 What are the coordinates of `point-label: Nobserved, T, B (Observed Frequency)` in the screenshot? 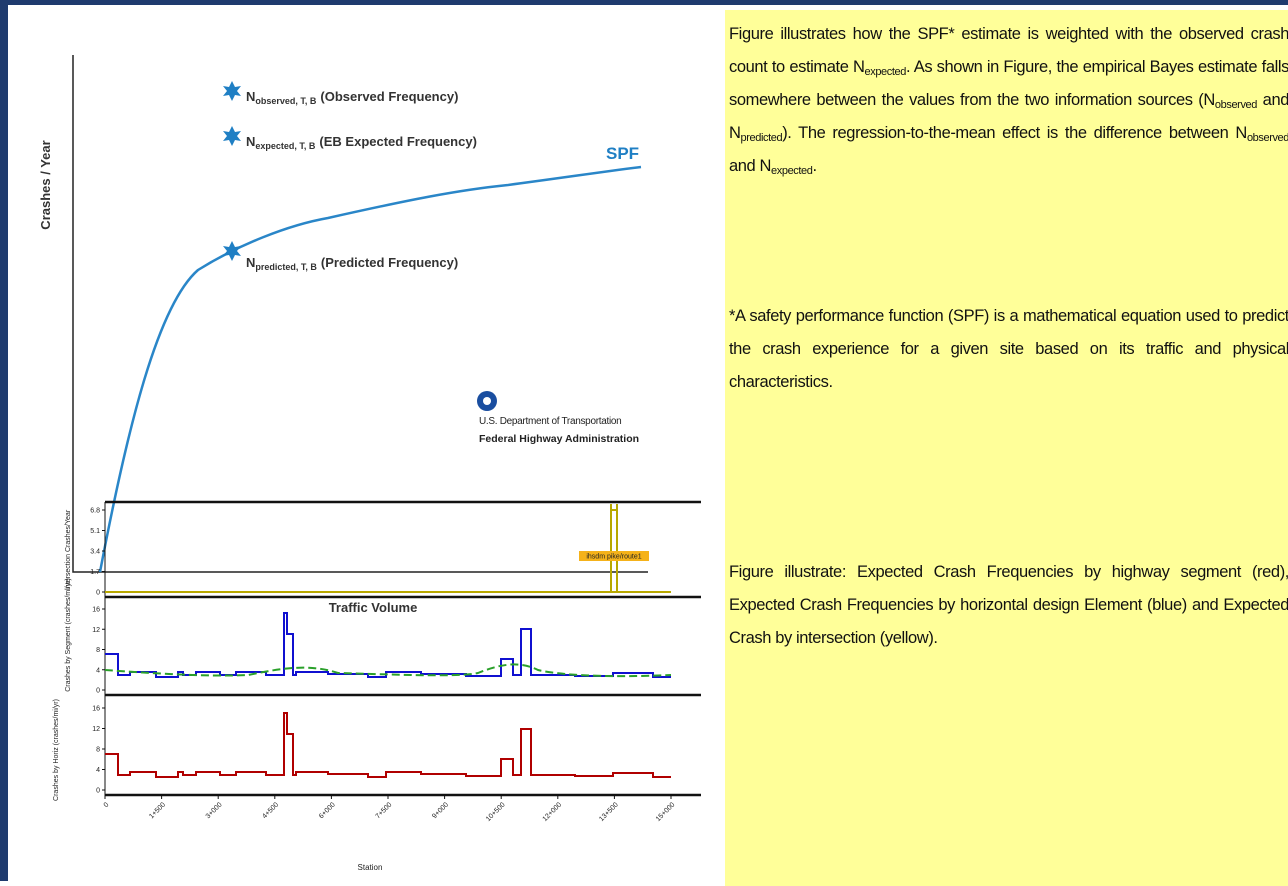 It's located at (352, 97).